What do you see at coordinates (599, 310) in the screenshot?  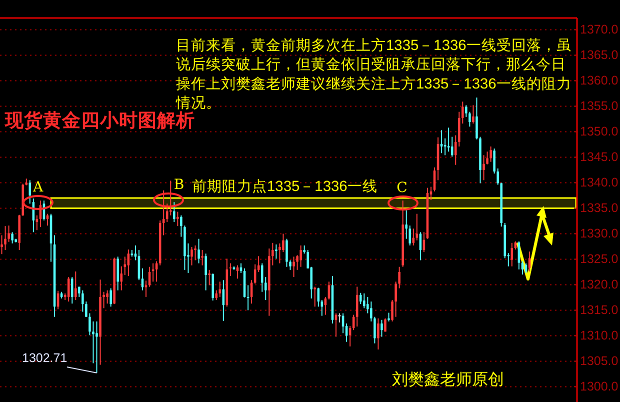 I see `y-tick-label: 1315.0` at bounding box center [599, 310].